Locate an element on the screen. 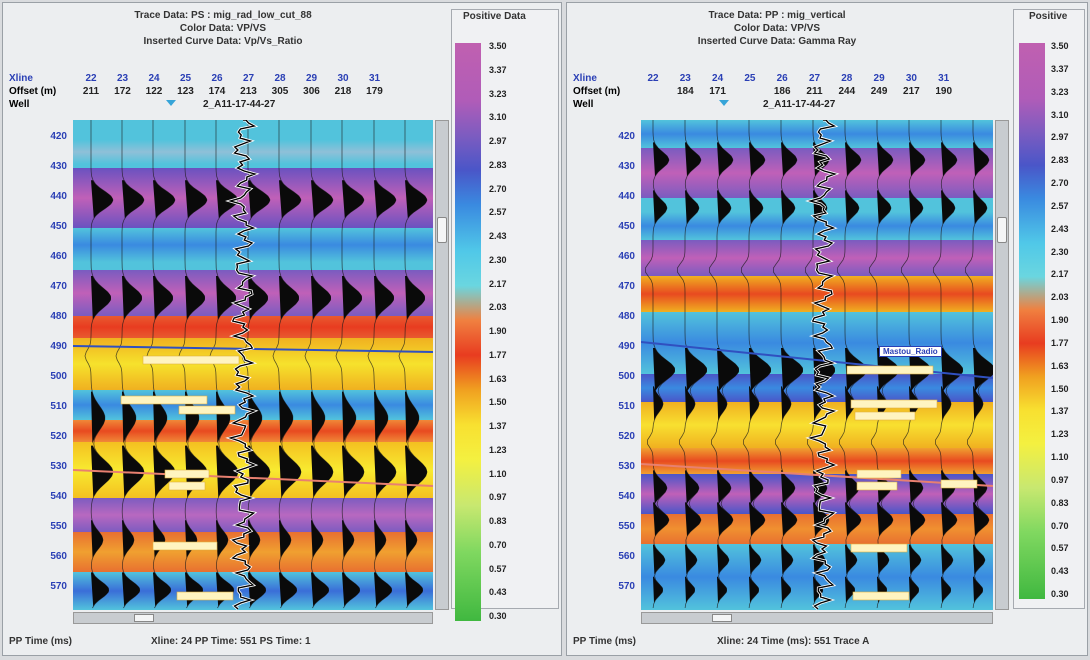 Image resolution: width=1090 pixels, height=660 pixels. legend-value: 3.23 is located at coordinates (1060, 91).